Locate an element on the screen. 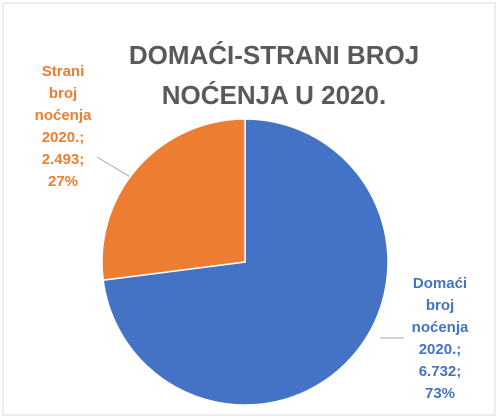 Image resolution: width=498 pixels, height=418 pixels. chart-title: NOĆENJA U 2020. is located at coordinates (274, 95).